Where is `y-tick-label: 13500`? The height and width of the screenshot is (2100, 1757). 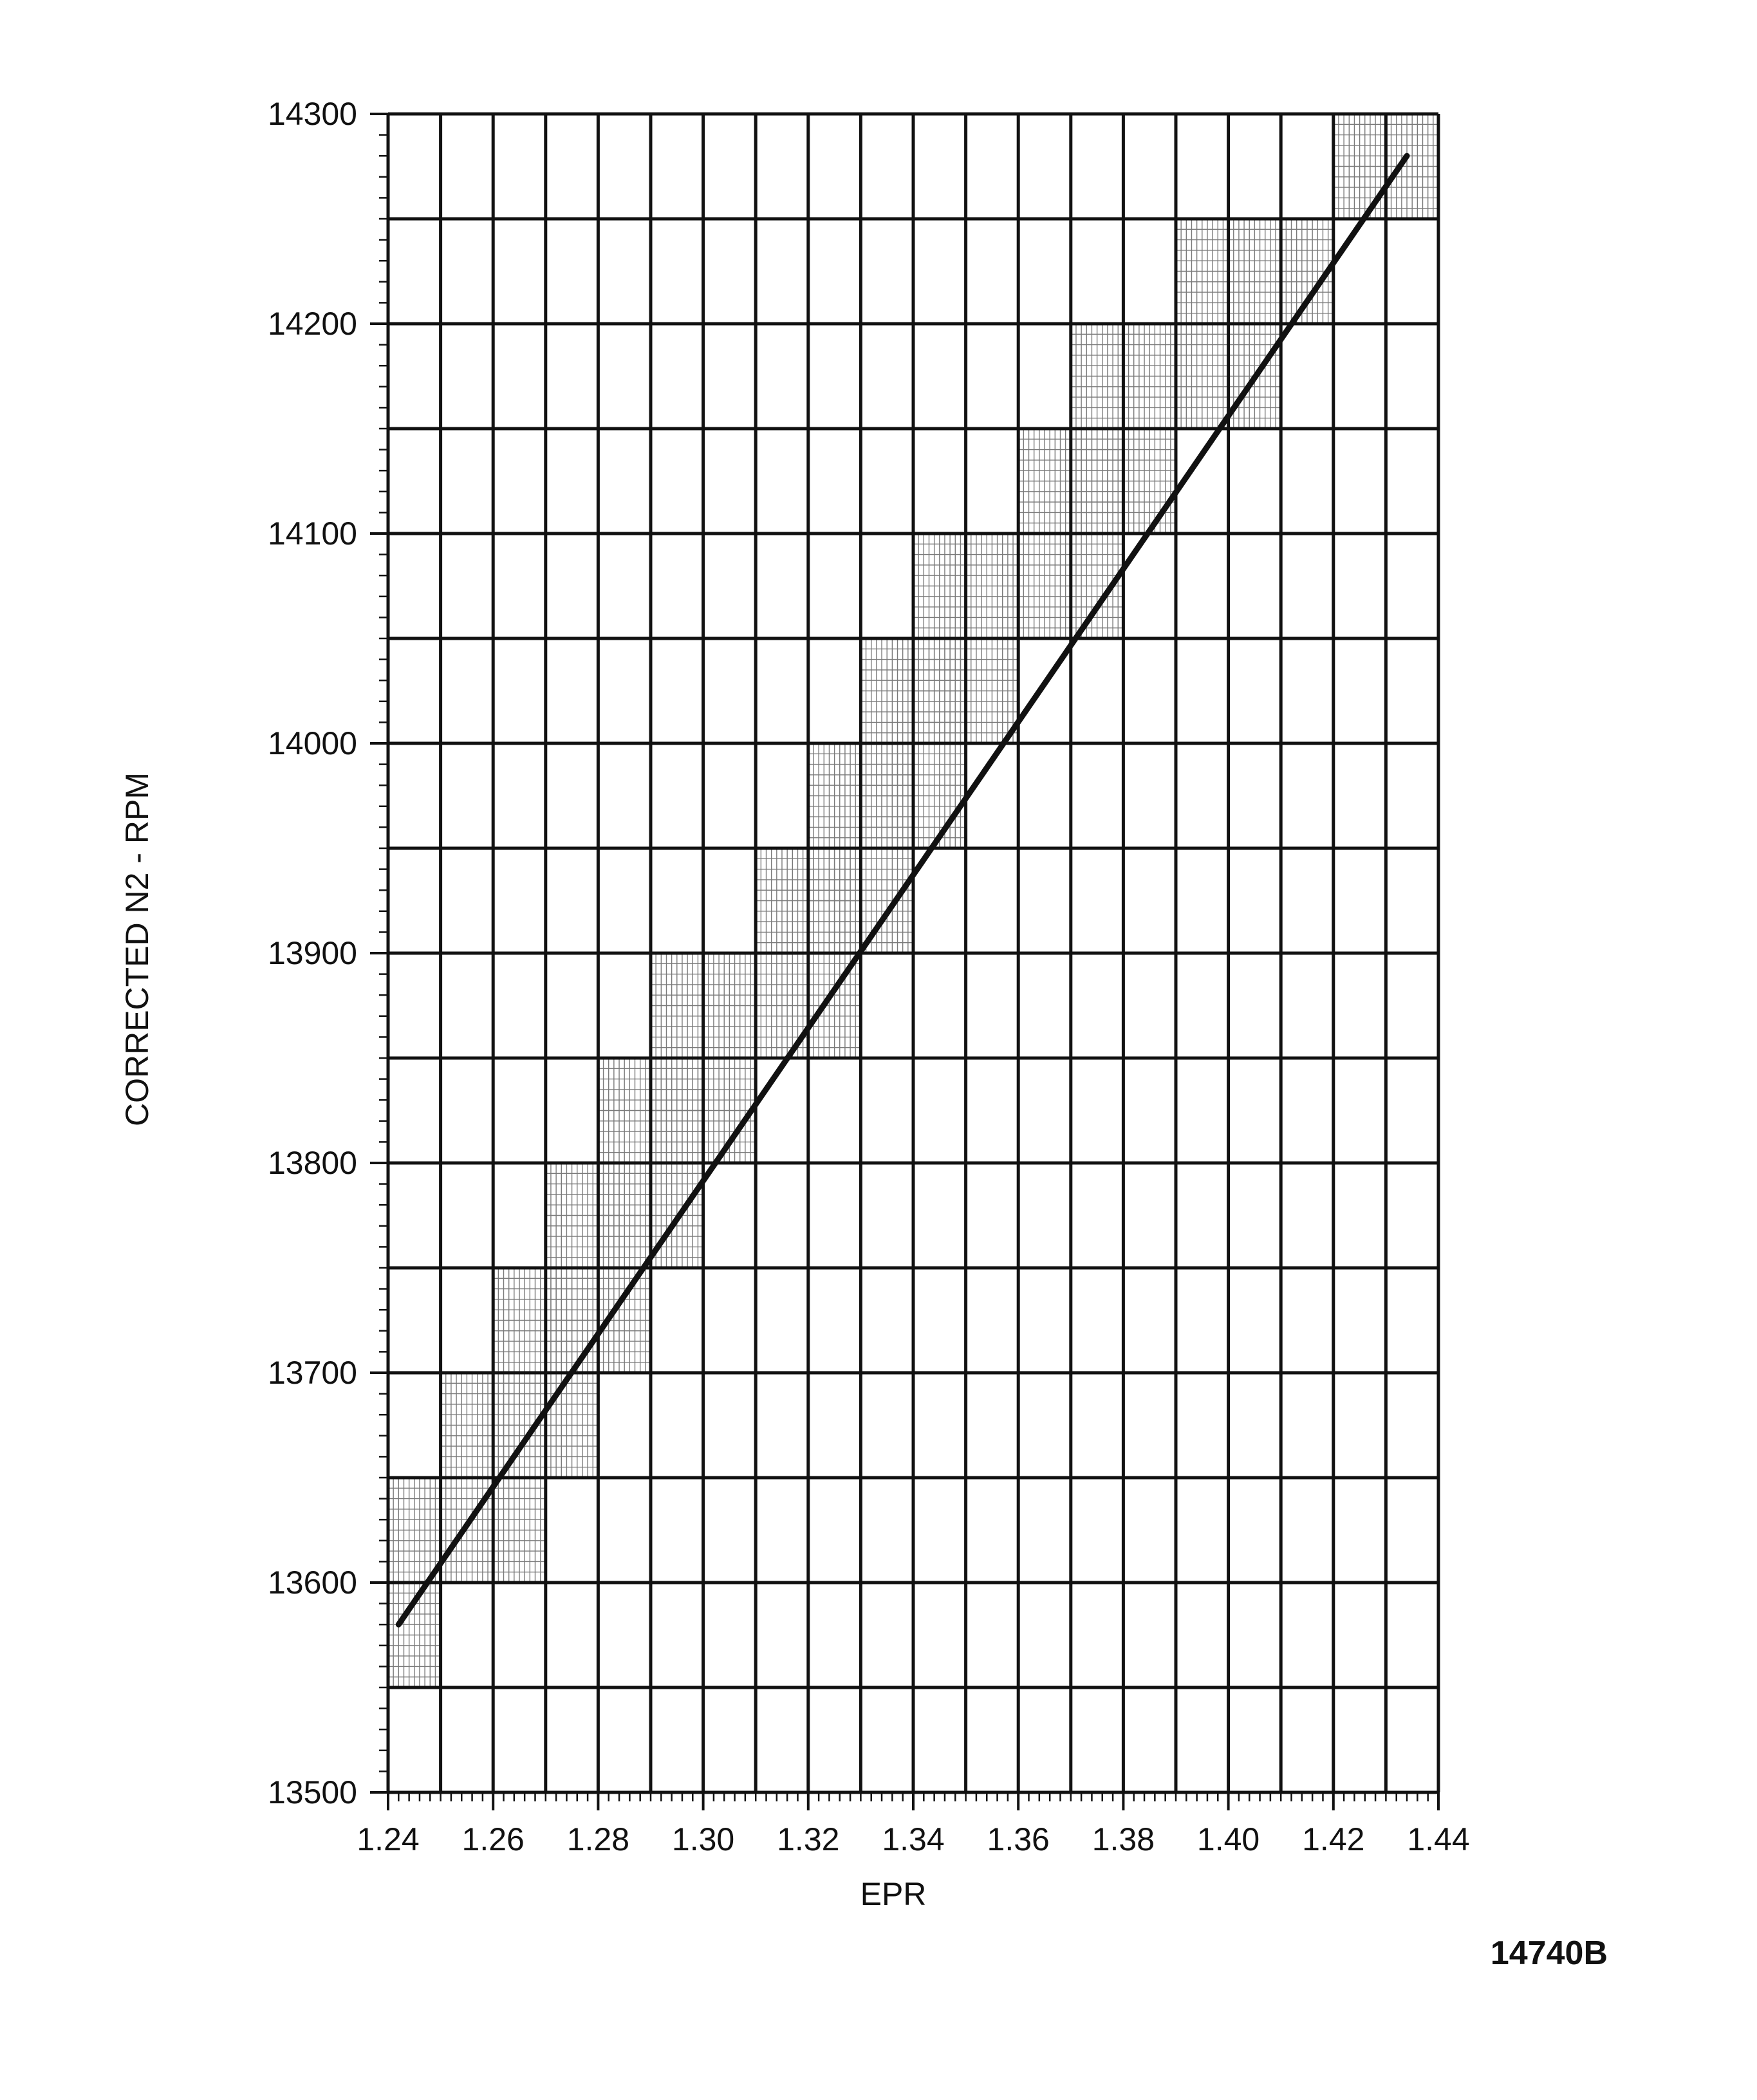
y-tick-label: 13500 is located at coordinates (312, 1792).